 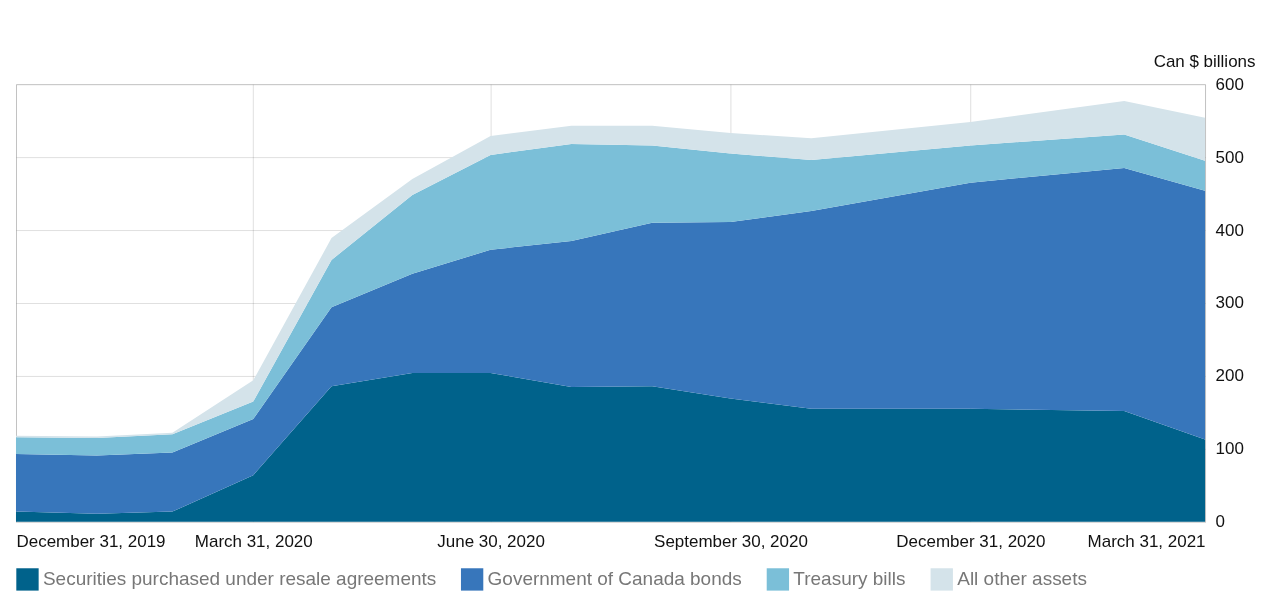 What do you see at coordinates (1229, 84) in the screenshot?
I see `y-tick-label: 600` at bounding box center [1229, 84].